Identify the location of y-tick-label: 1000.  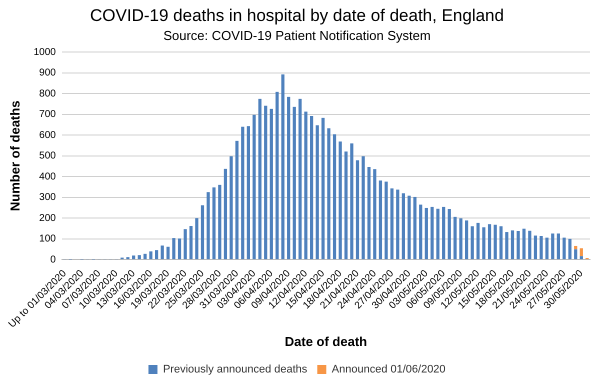
(45, 52).